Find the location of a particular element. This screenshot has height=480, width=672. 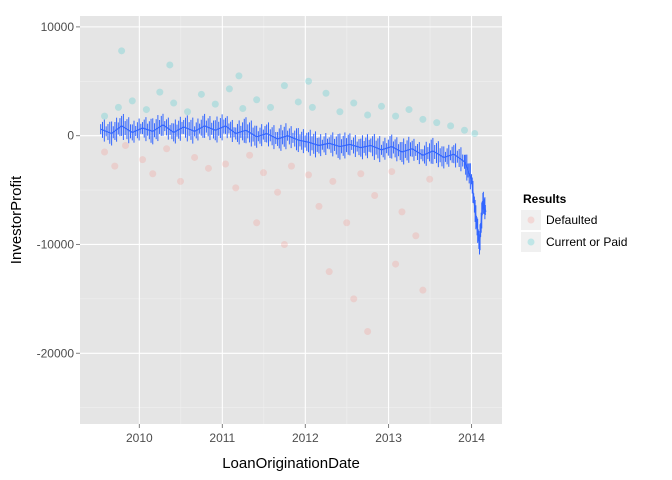

legend-label-current-or-paid: Current or Paid is located at coordinates (586, 242).